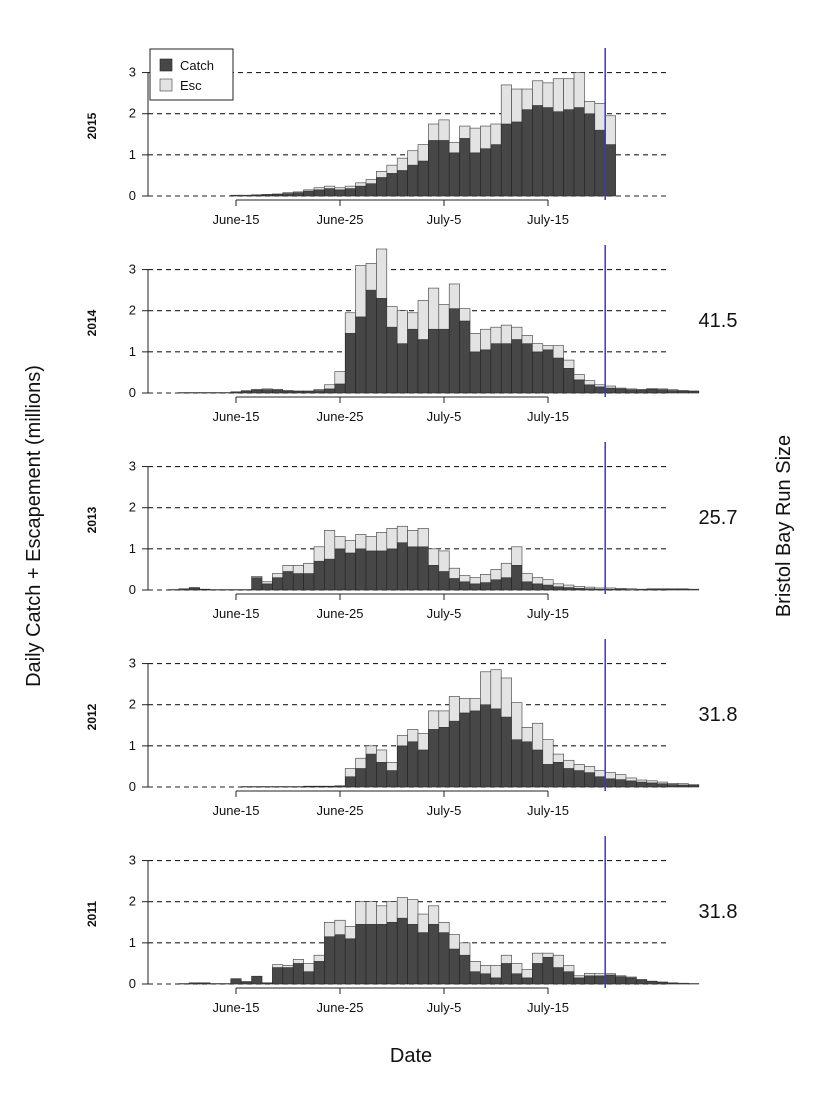 Image resolution: width=835 pixels, height=1113 pixels. Describe the element at coordinates (166, 65) in the screenshot. I see `legend-catch-swatch` at that location.